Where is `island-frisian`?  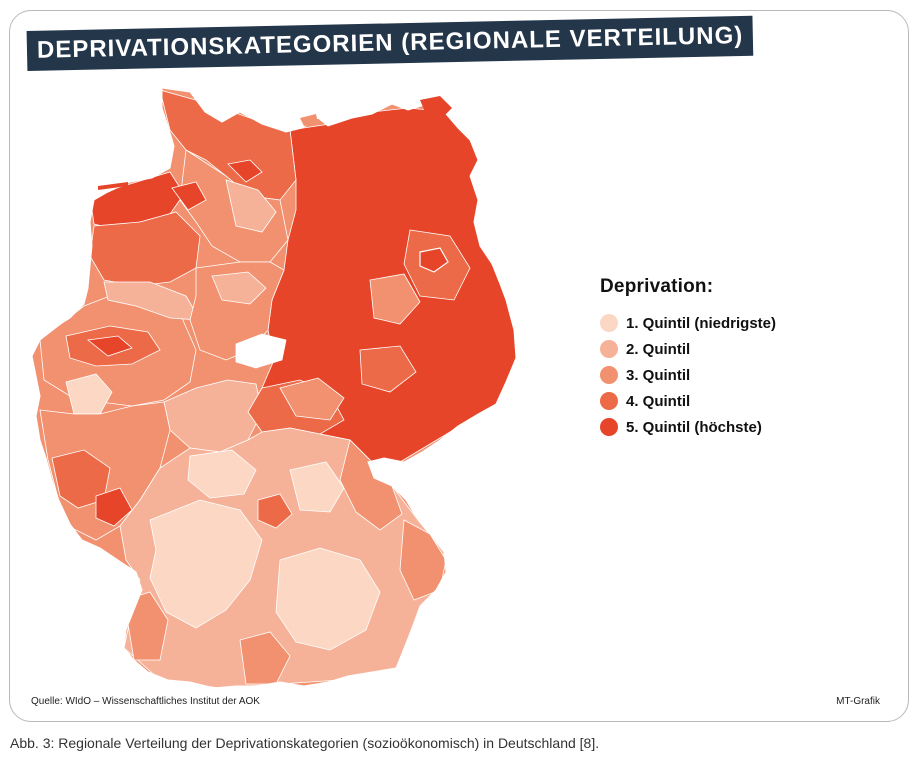 island-frisian is located at coordinates (113, 186).